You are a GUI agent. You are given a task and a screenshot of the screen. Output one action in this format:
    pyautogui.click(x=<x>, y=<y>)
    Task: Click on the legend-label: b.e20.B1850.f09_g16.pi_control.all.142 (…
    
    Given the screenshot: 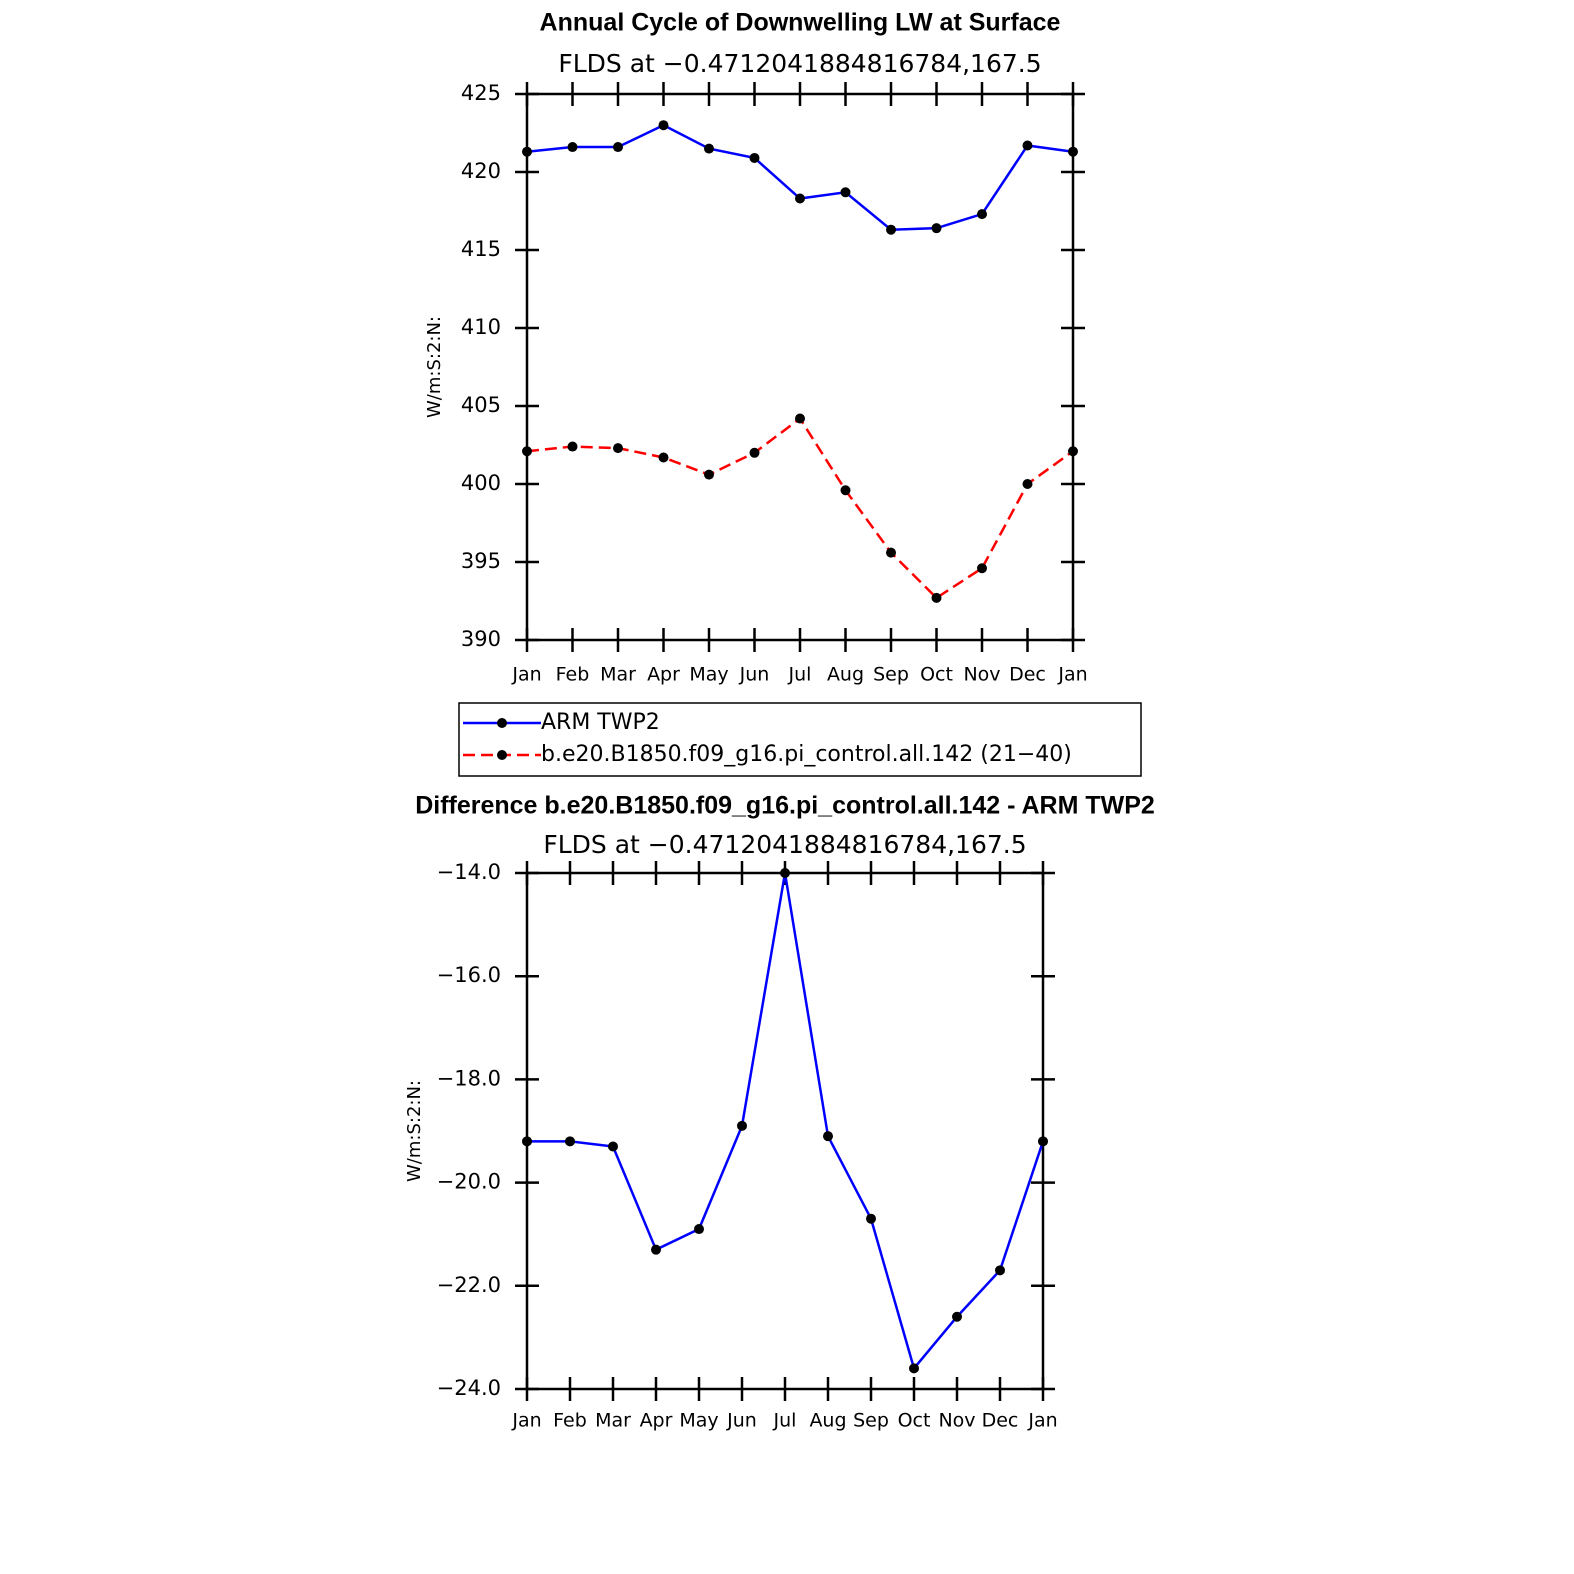 What is the action you would take?
    pyautogui.click(x=806, y=754)
    